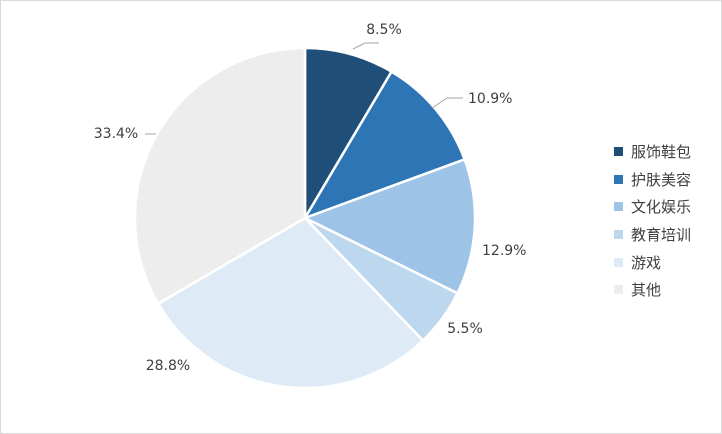  Describe the element at coordinates (384, 30) in the screenshot. I see `data-label-clothing: 8.5%` at that location.